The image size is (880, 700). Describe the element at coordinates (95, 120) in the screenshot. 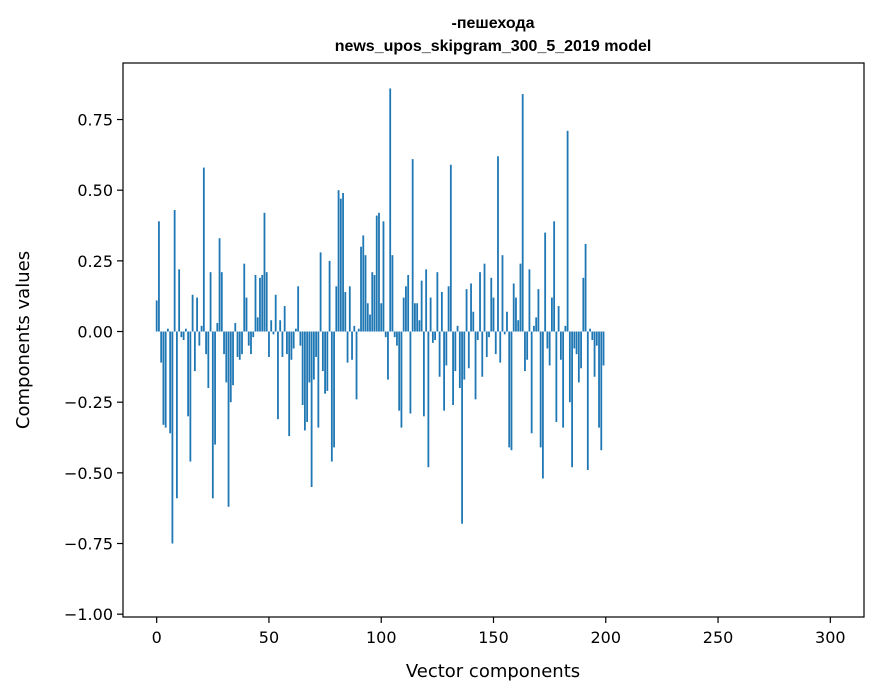

I see `y-tick-label: 0.75` at that location.